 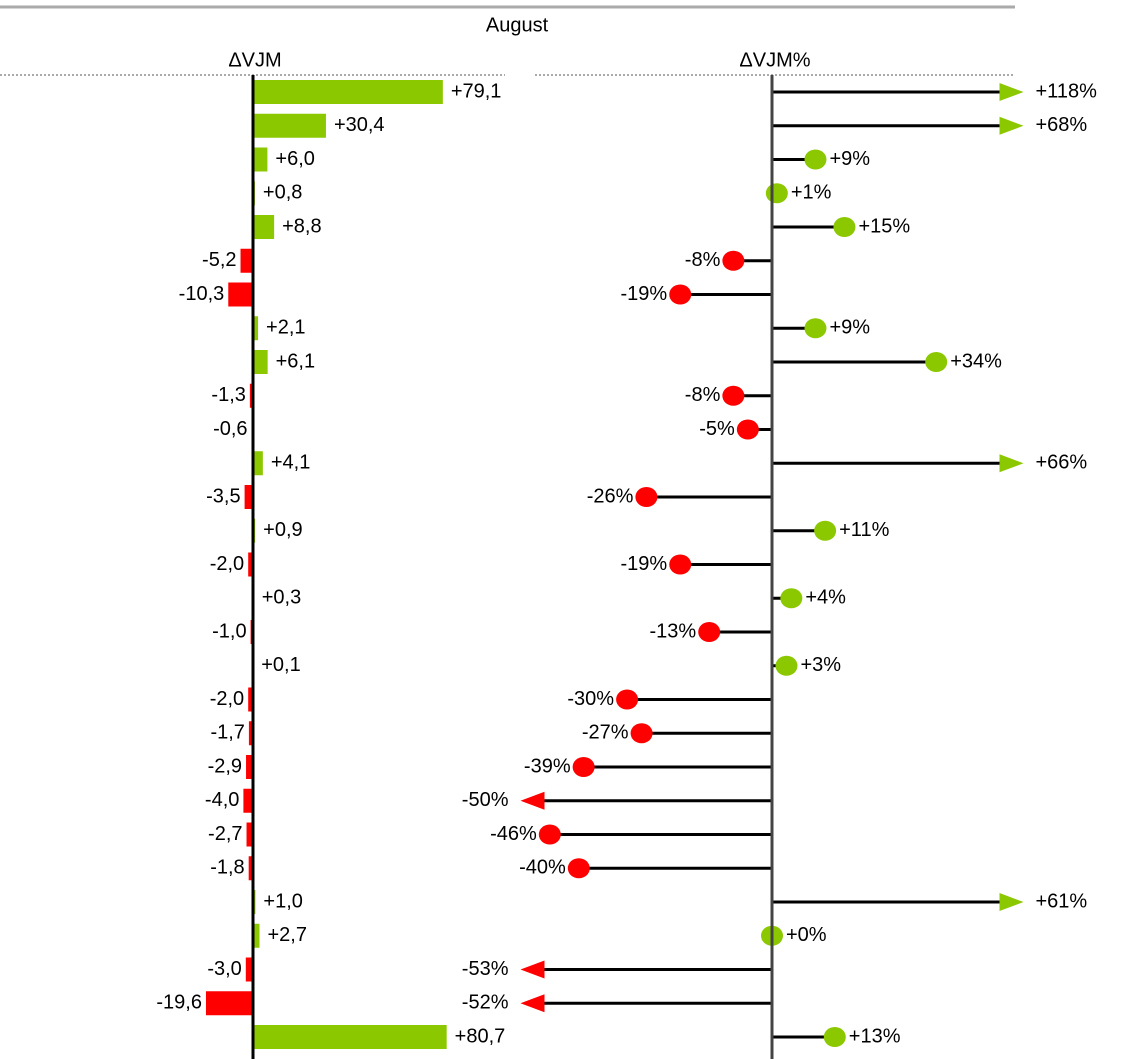 I want to click on value-label: +0,3, so click(x=281, y=598).